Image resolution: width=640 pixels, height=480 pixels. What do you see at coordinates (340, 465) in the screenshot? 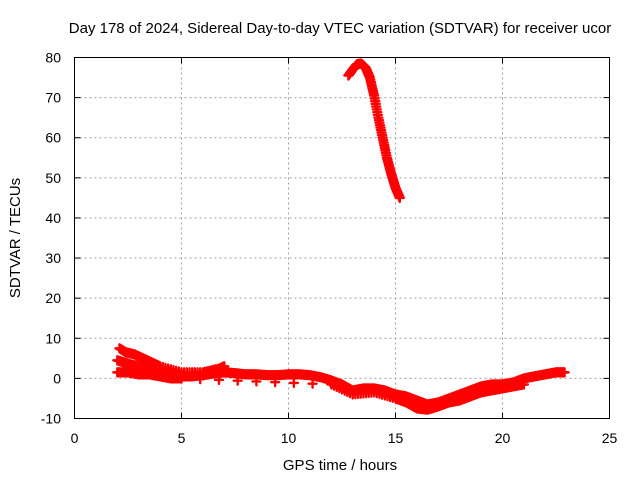
I see `x-axis-label: GPS time / hours` at bounding box center [340, 465].